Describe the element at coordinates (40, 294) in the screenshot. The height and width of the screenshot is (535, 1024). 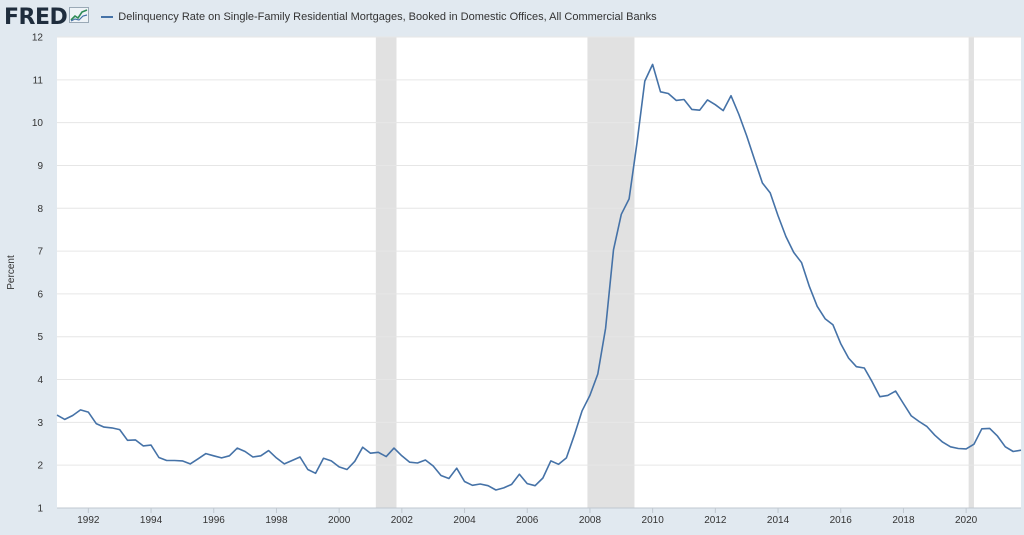
I see `y-tick-label: 6` at that location.